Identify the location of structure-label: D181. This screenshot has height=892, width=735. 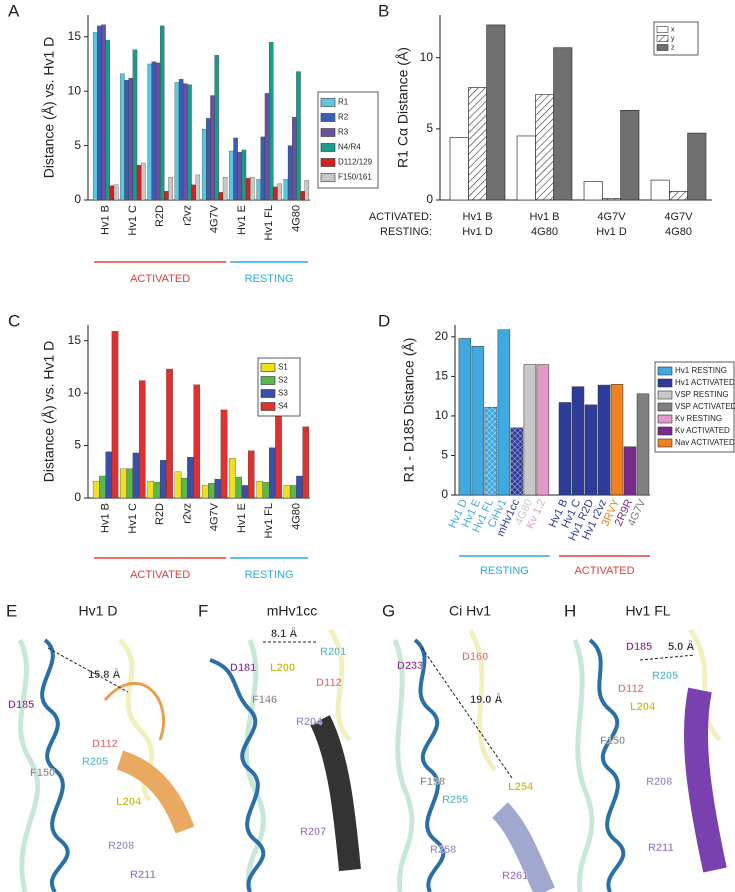
(243, 668).